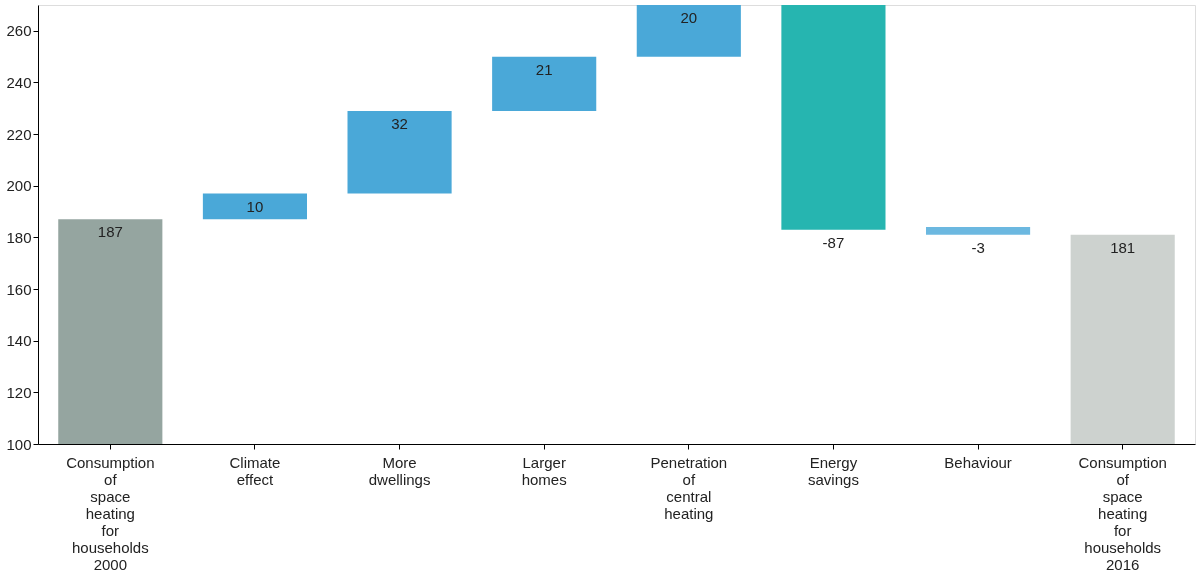  I want to click on data-label: -3, so click(978, 247).